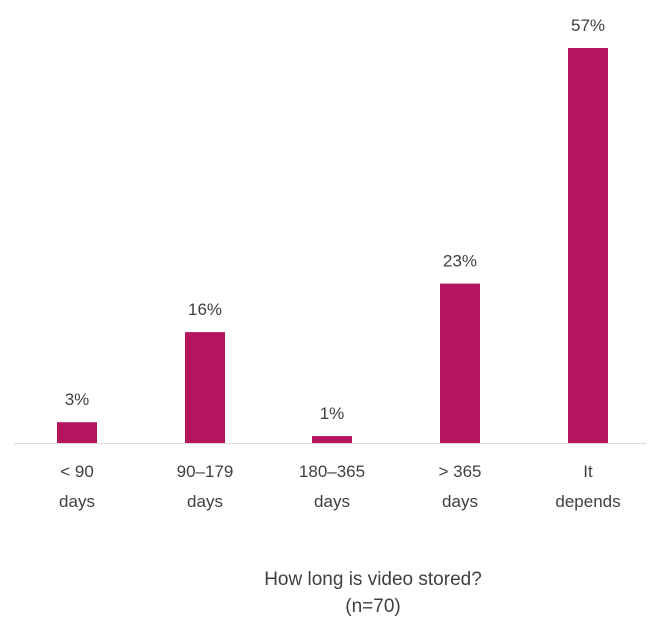  Describe the element at coordinates (460, 261) in the screenshot. I see `data-label: 23%` at that location.